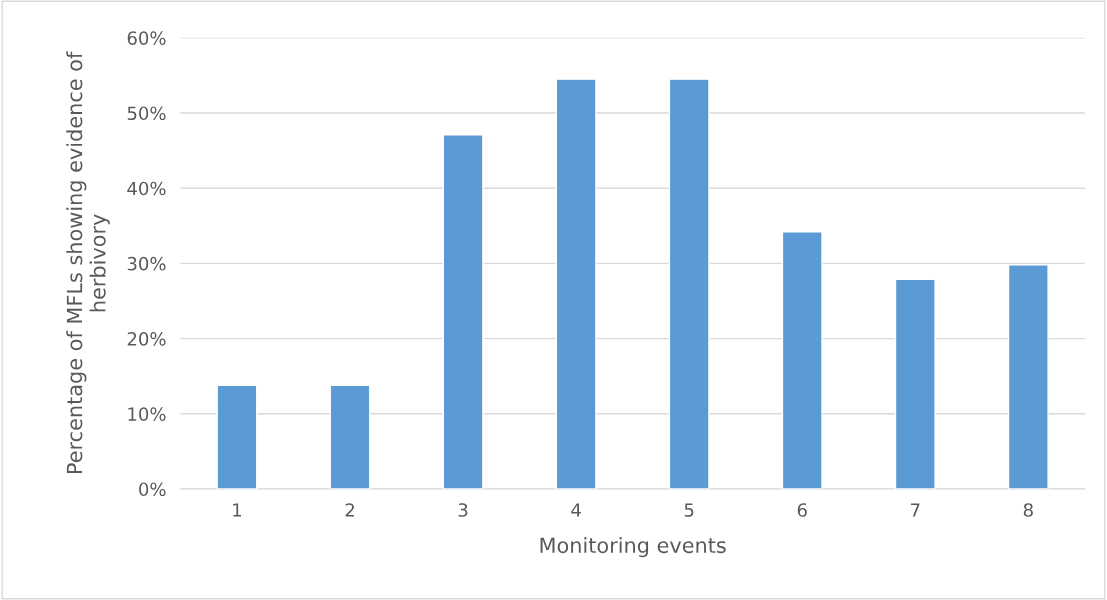  Describe the element at coordinates (689, 510) in the screenshot. I see `x-tick-label: 5` at that location.